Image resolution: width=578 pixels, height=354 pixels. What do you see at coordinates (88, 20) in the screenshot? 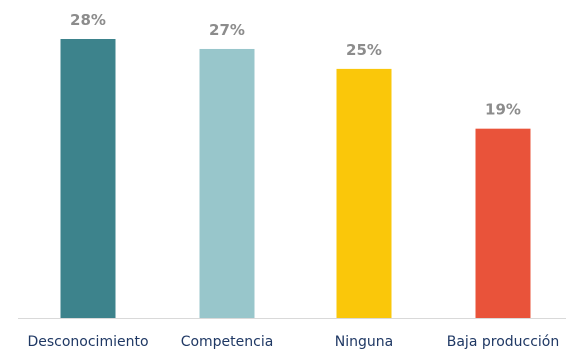
I see `data-label-0: 28%` at bounding box center [88, 20].